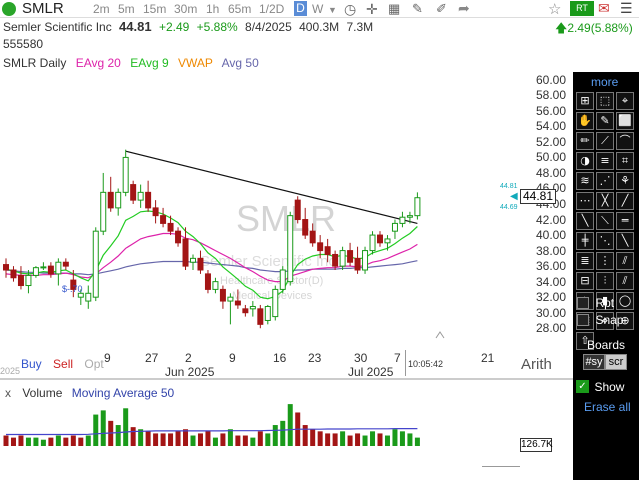 This screenshot has width=639, height=480. Describe the element at coordinates (605, 241) in the screenshot. I see `diag3-tool-icon: ⋱` at that location.